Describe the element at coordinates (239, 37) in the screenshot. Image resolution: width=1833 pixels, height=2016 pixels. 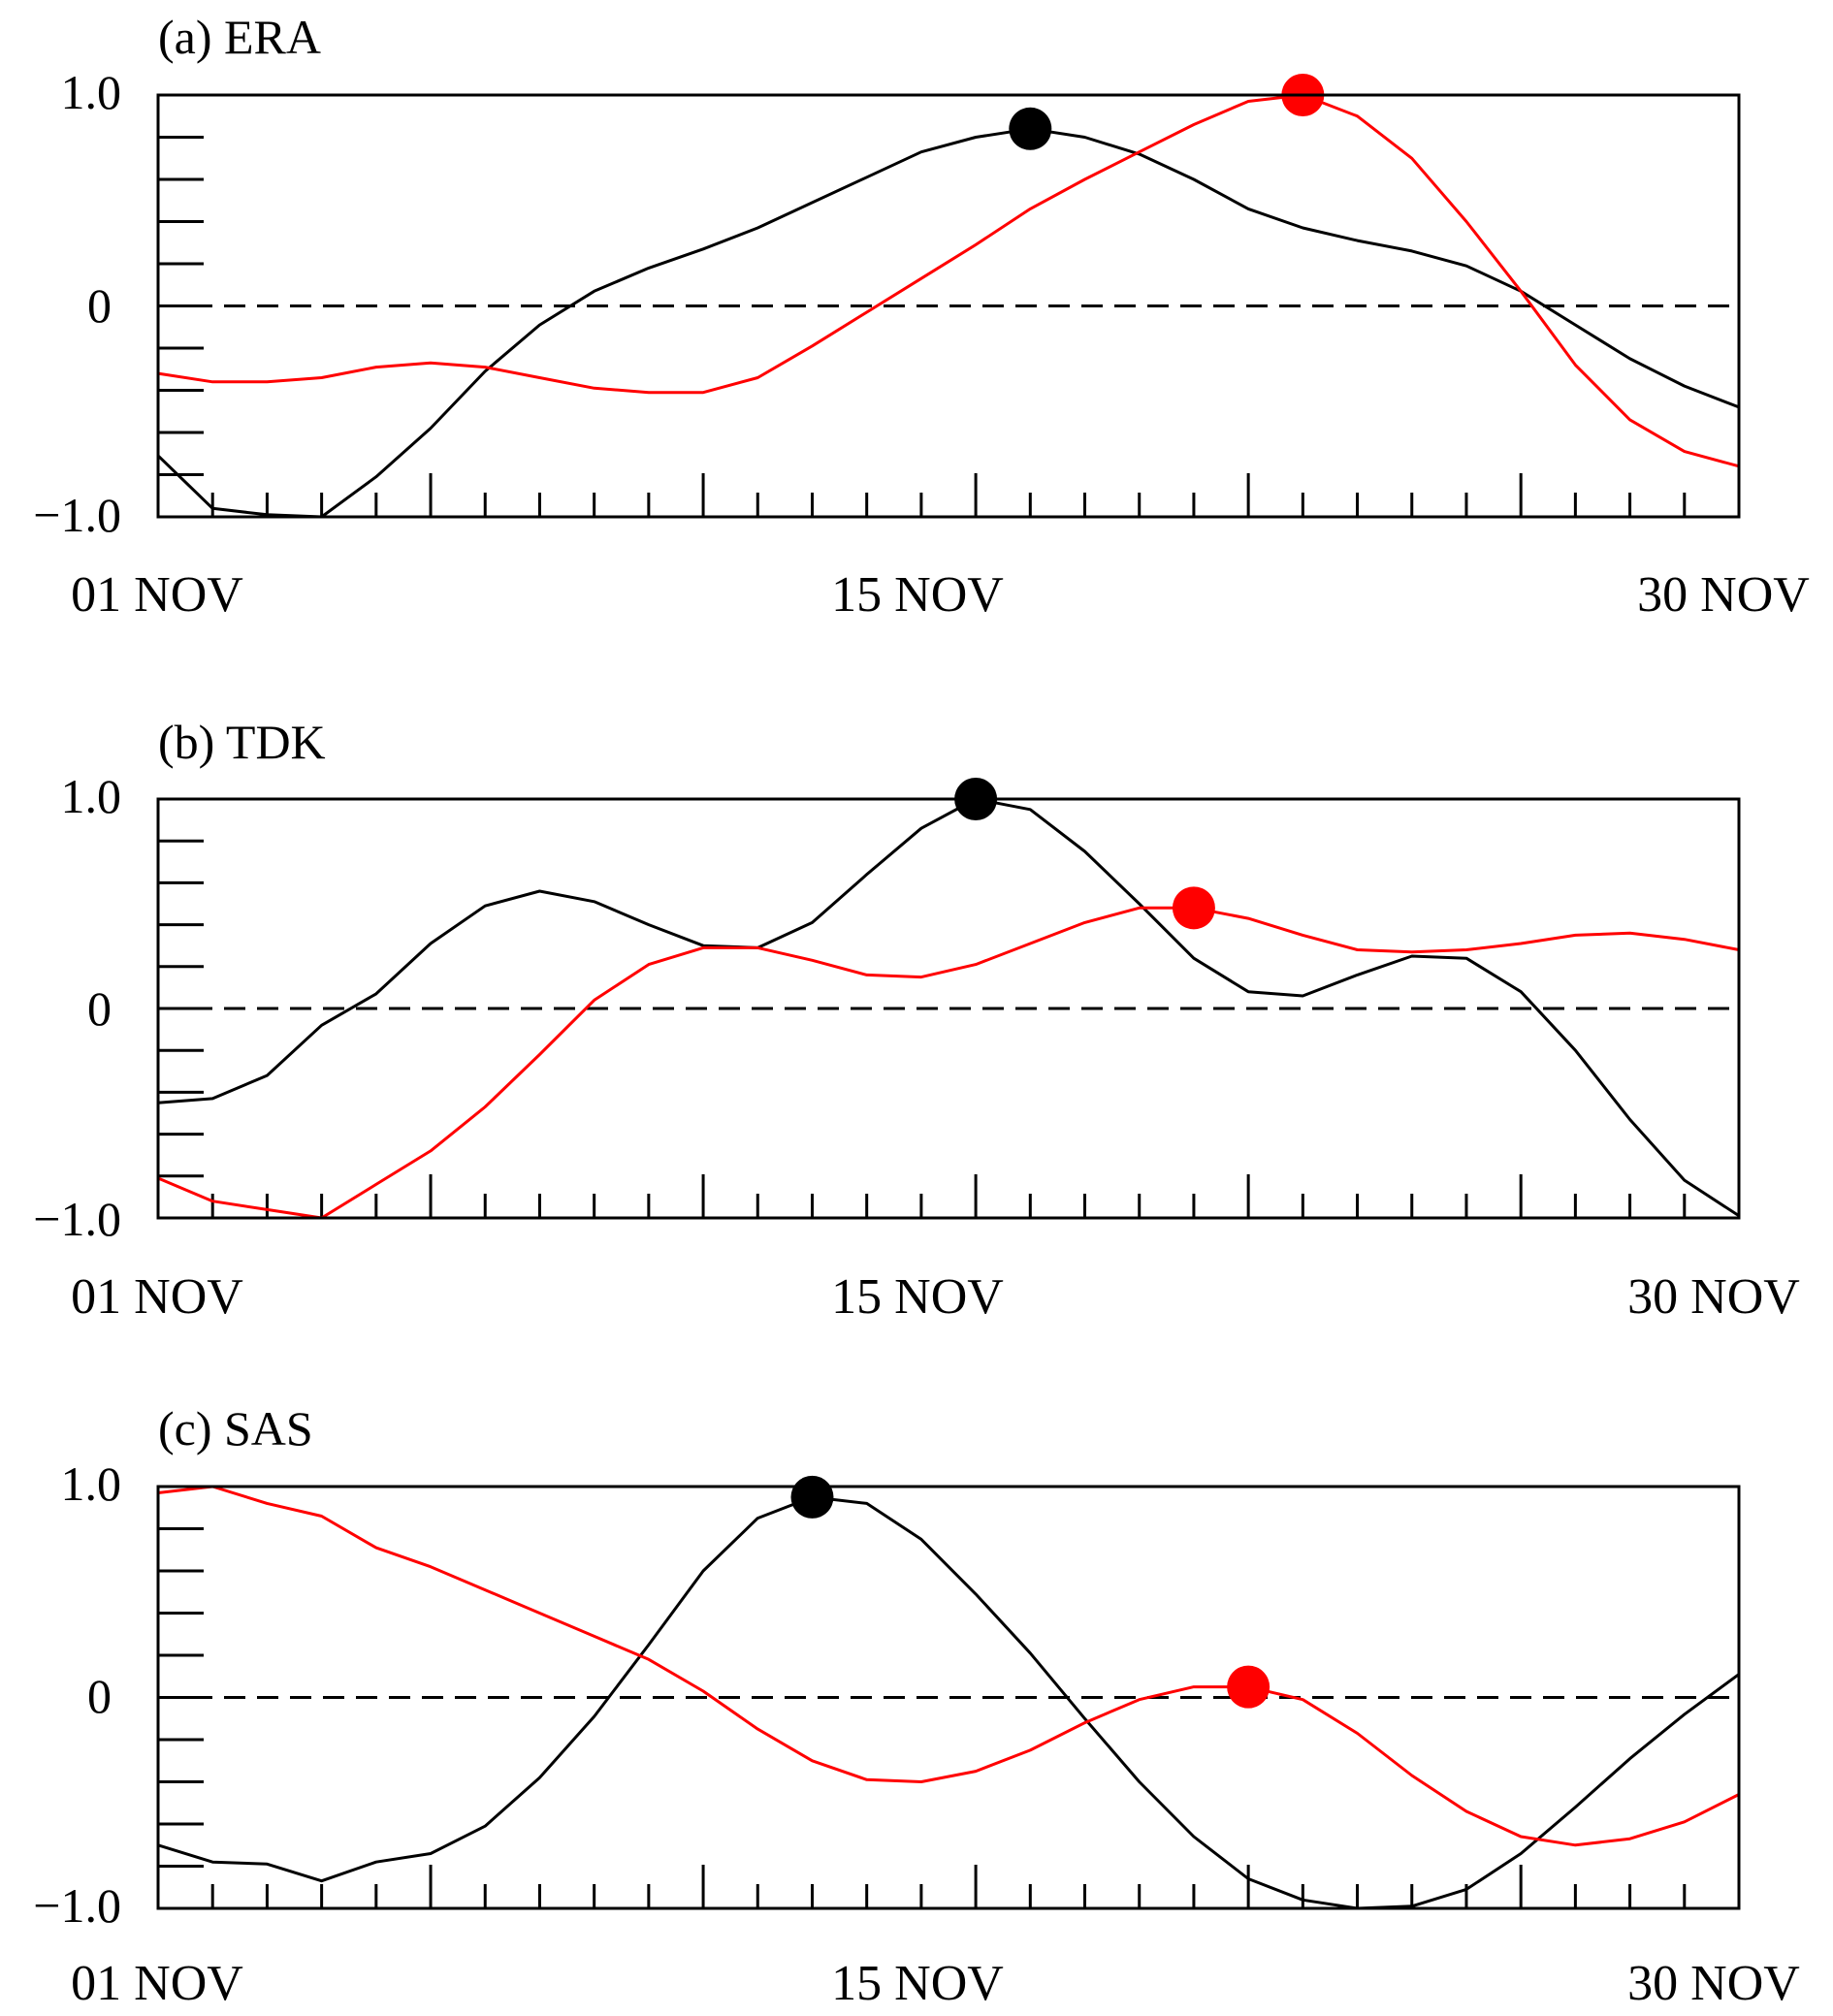
I see `panel-title: (a) ERA` at that location.